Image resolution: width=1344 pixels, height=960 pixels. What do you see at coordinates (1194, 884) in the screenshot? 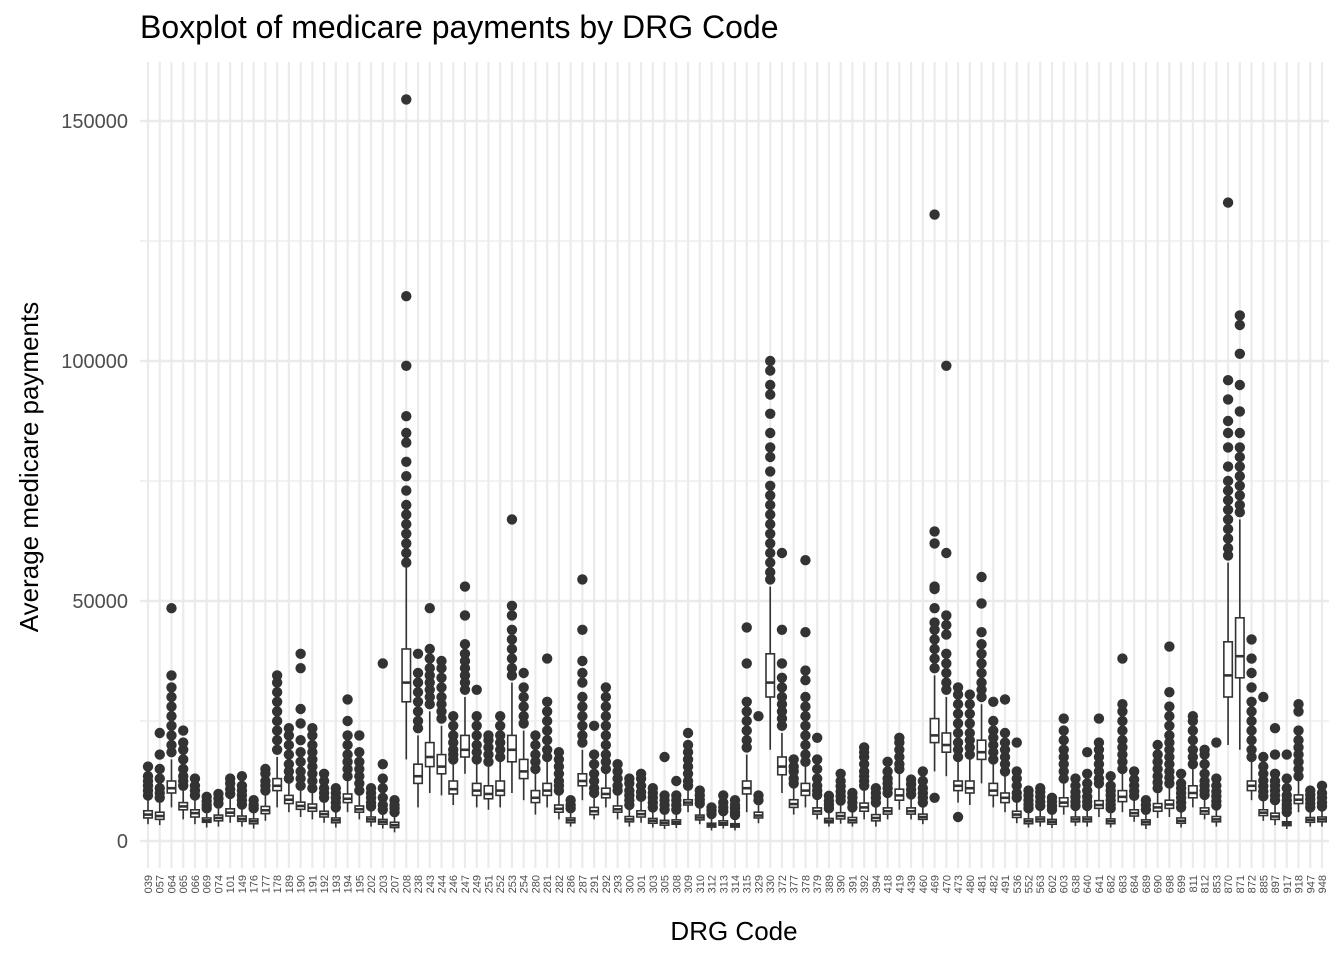
I see `x-tick-label: 811` at bounding box center [1194, 884].